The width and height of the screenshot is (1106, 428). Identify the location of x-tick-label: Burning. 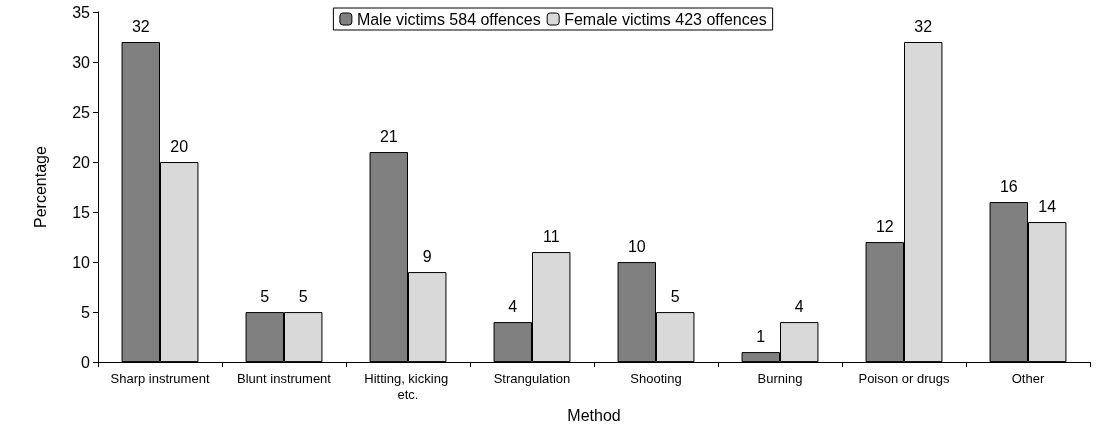
(780, 378).